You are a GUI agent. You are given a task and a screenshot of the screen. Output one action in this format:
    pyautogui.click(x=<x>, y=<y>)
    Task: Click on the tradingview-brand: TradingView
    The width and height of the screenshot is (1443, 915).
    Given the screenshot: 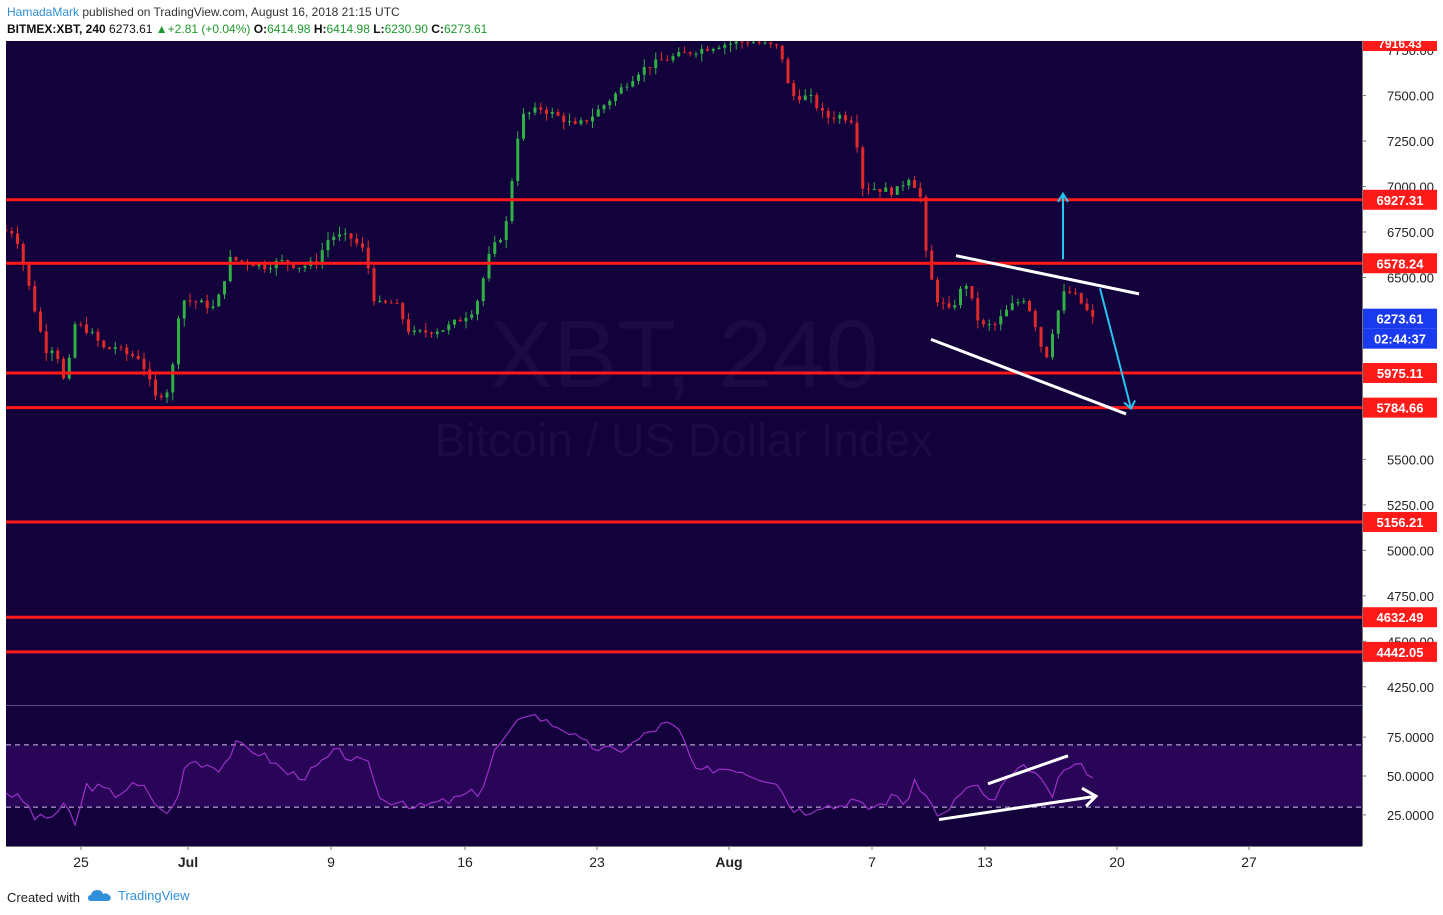 What is the action you would take?
    pyautogui.click(x=139, y=895)
    